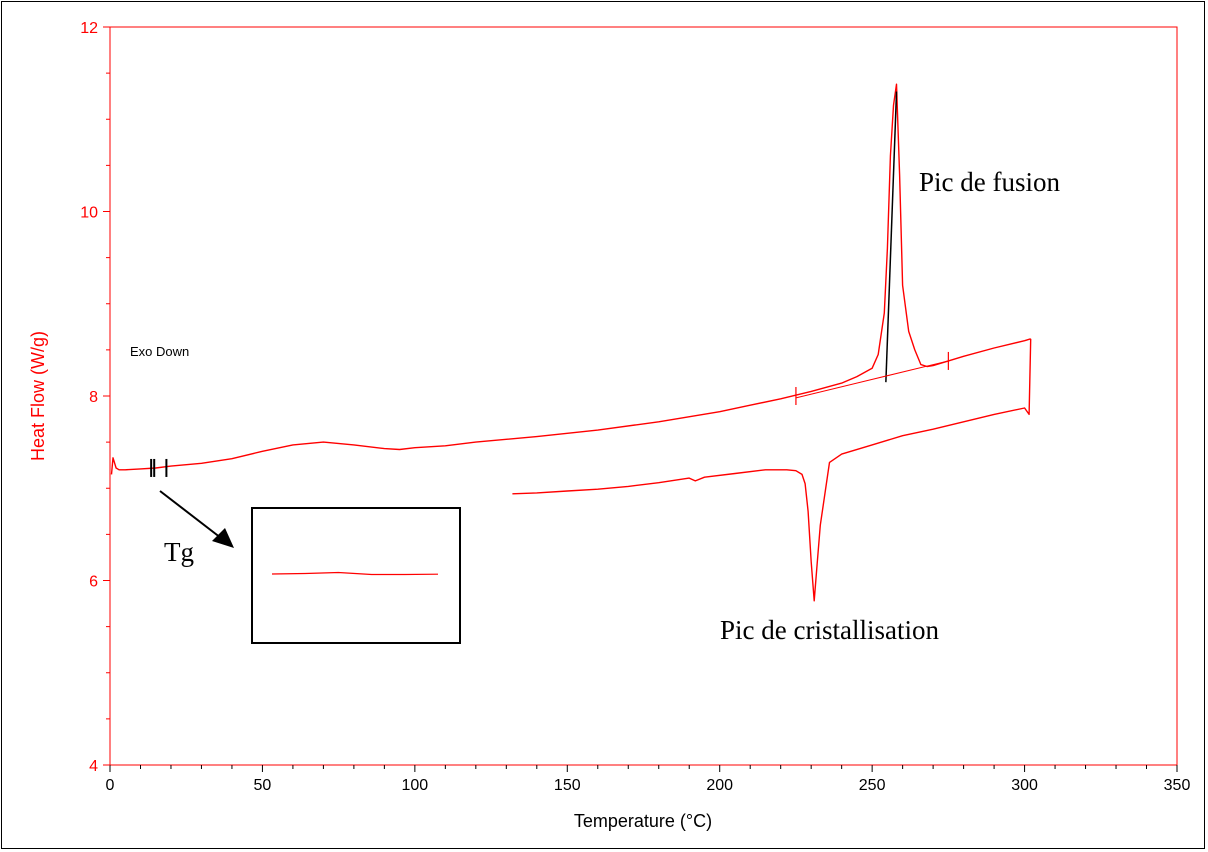 The width and height of the screenshot is (1208, 852). What do you see at coordinates (891, 237) in the screenshot?
I see `onset-tangent-line` at bounding box center [891, 237].